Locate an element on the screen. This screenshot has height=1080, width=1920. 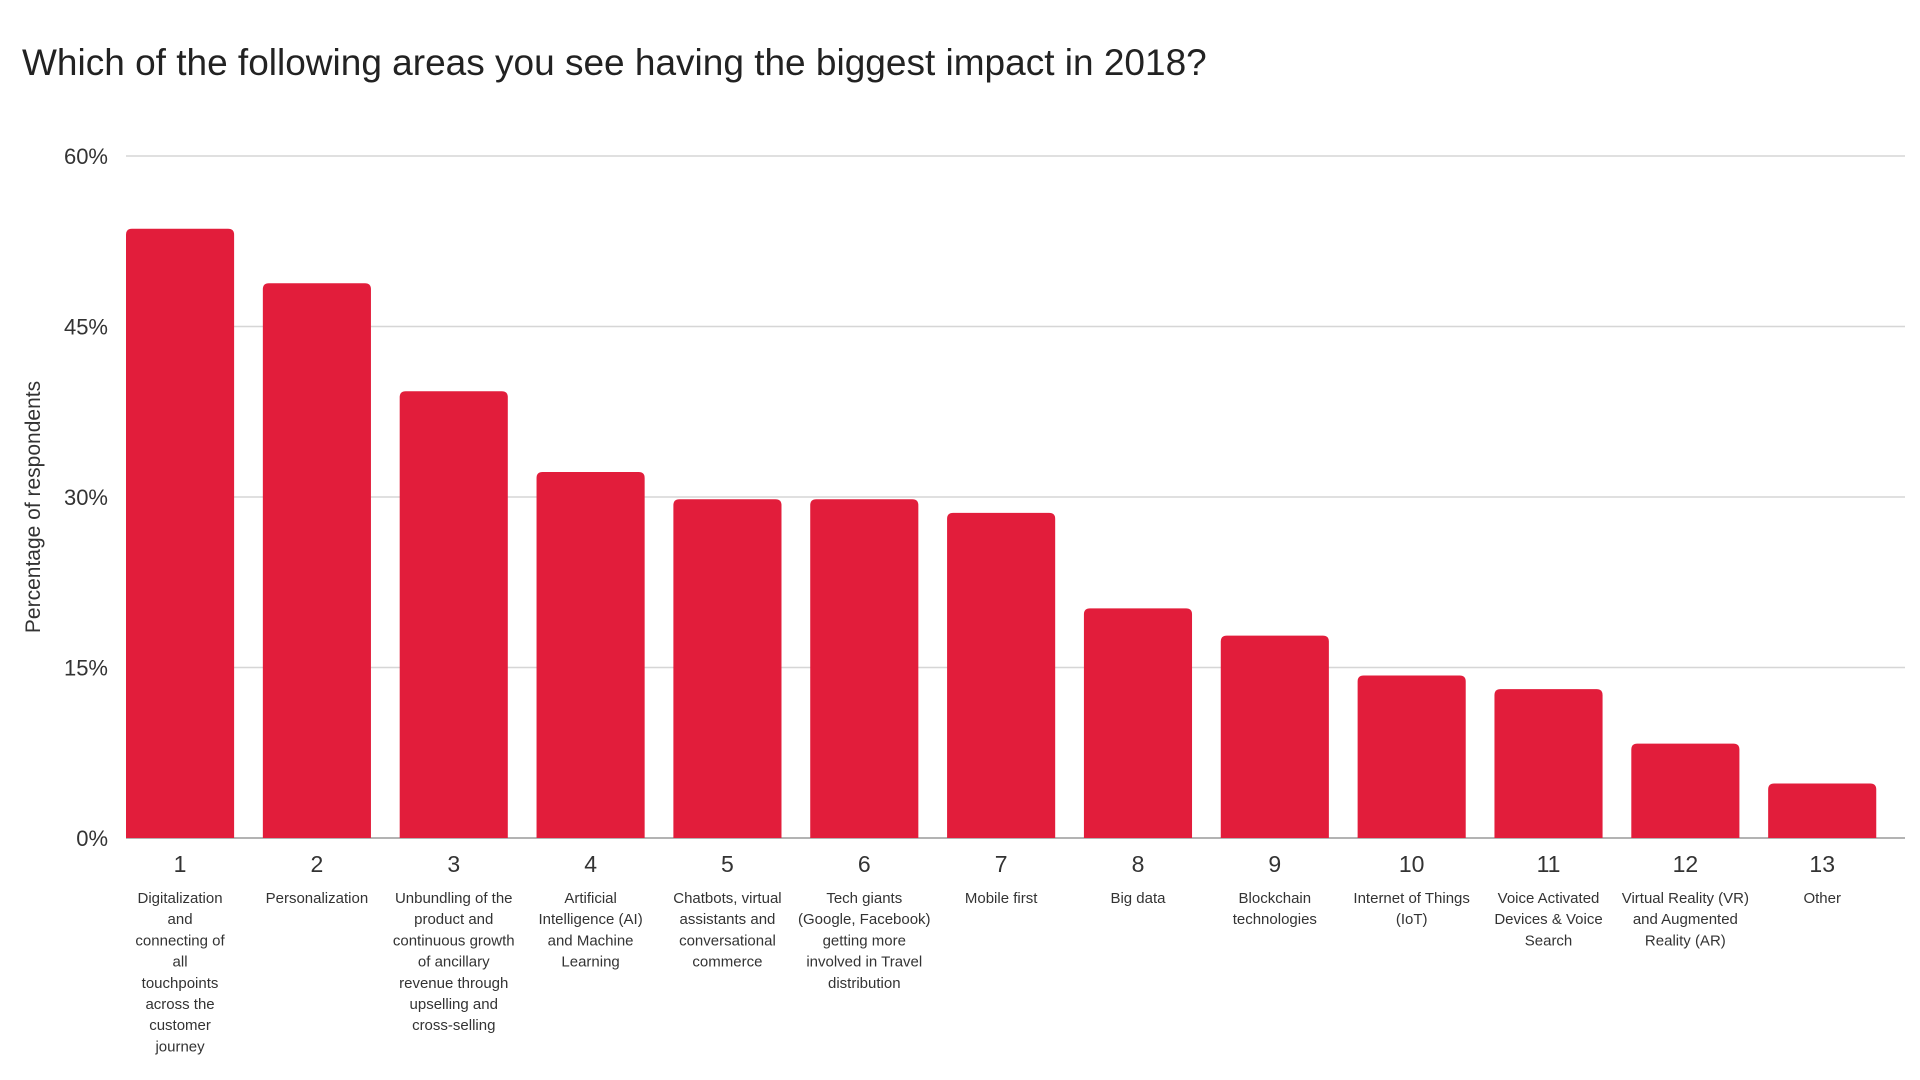
y-axis-ticks: 0% 15% 30% 45% 60% is located at coordinates (86, 497).